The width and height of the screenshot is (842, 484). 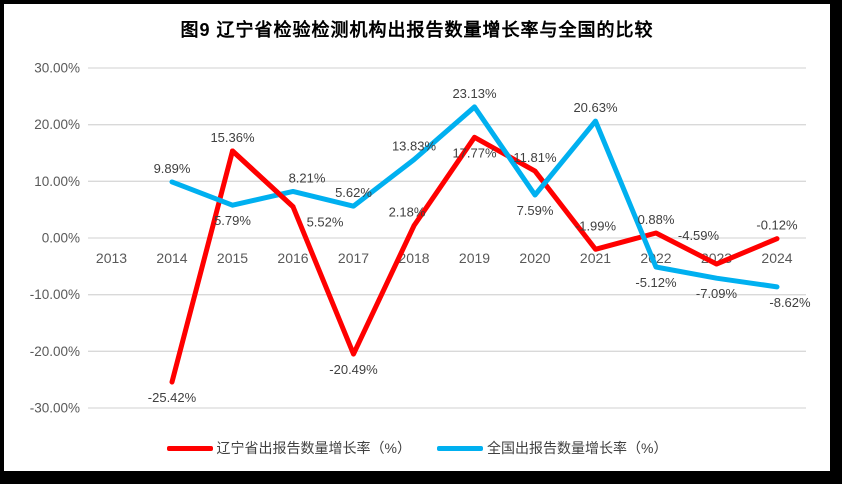 I want to click on data-label: 5.62%, so click(x=353, y=192).